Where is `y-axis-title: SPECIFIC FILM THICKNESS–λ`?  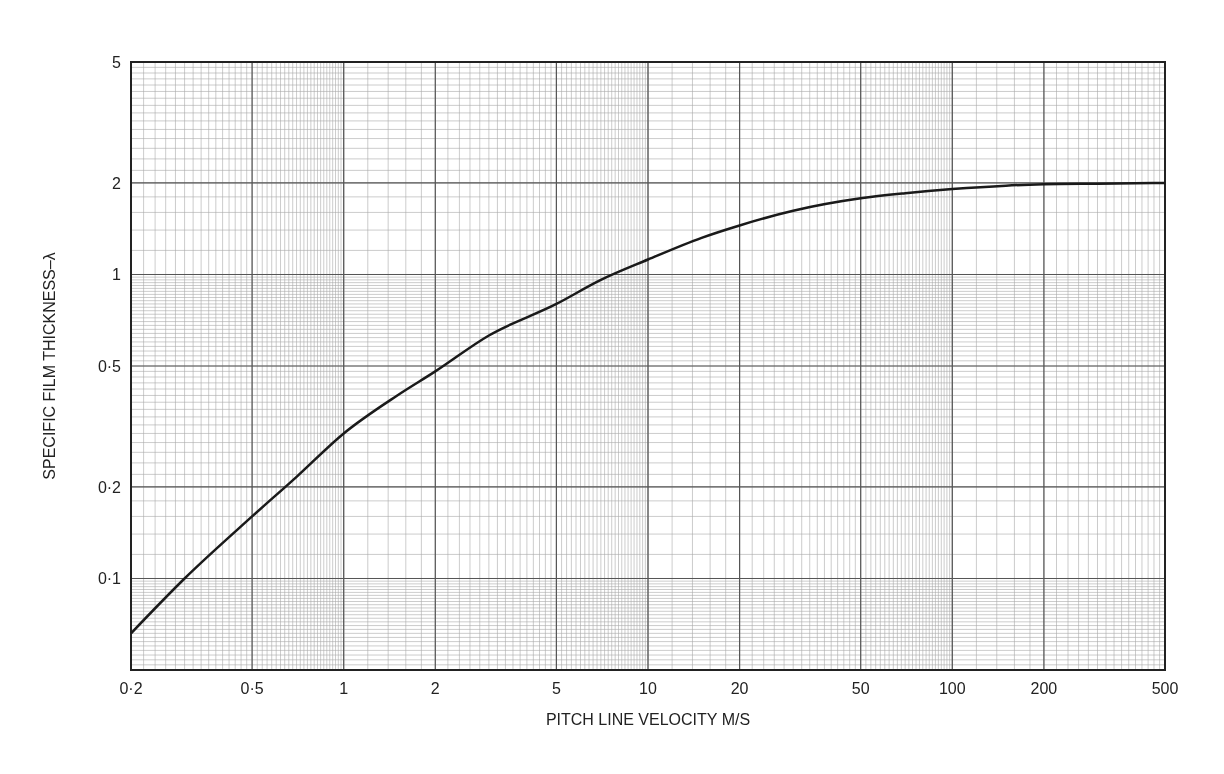
y-axis-title: SPECIFIC FILM THICKNESS–λ is located at coordinates (49, 366).